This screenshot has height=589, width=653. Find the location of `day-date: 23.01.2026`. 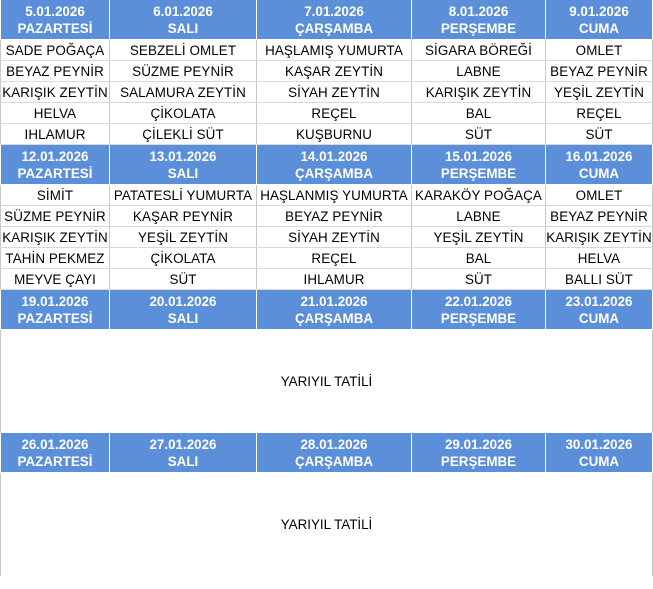

day-date: 23.01.2026 is located at coordinates (599, 301).